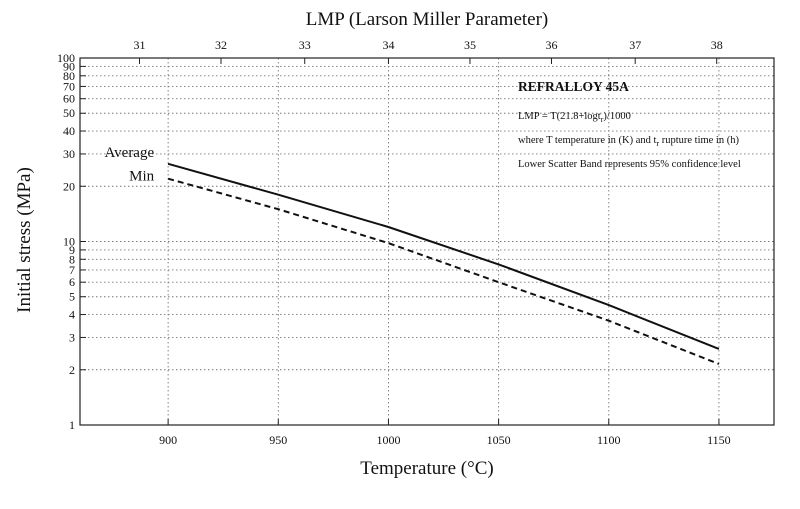 The image size is (800, 509). What do you see at coordinates (609, 440) in the screenshot?
I see `x-tick-label: 1100` at bounding box center [609, 440].